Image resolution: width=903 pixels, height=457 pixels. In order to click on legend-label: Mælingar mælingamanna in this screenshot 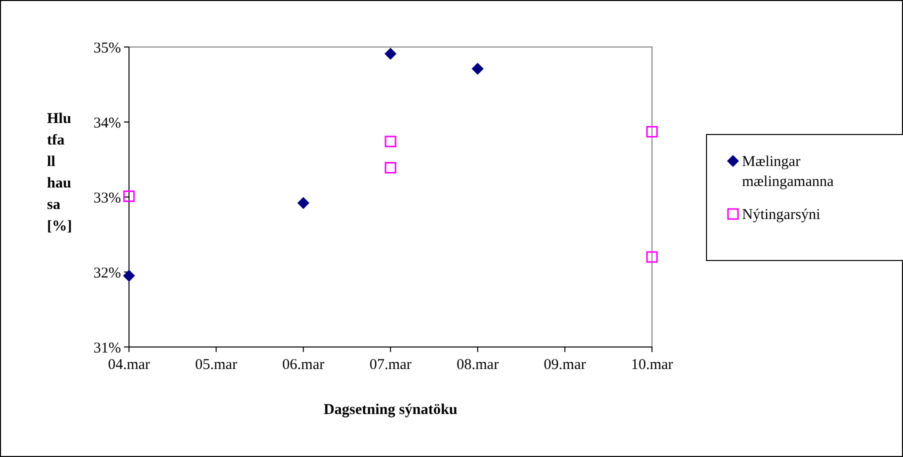, I will do `click(788, 172)`.